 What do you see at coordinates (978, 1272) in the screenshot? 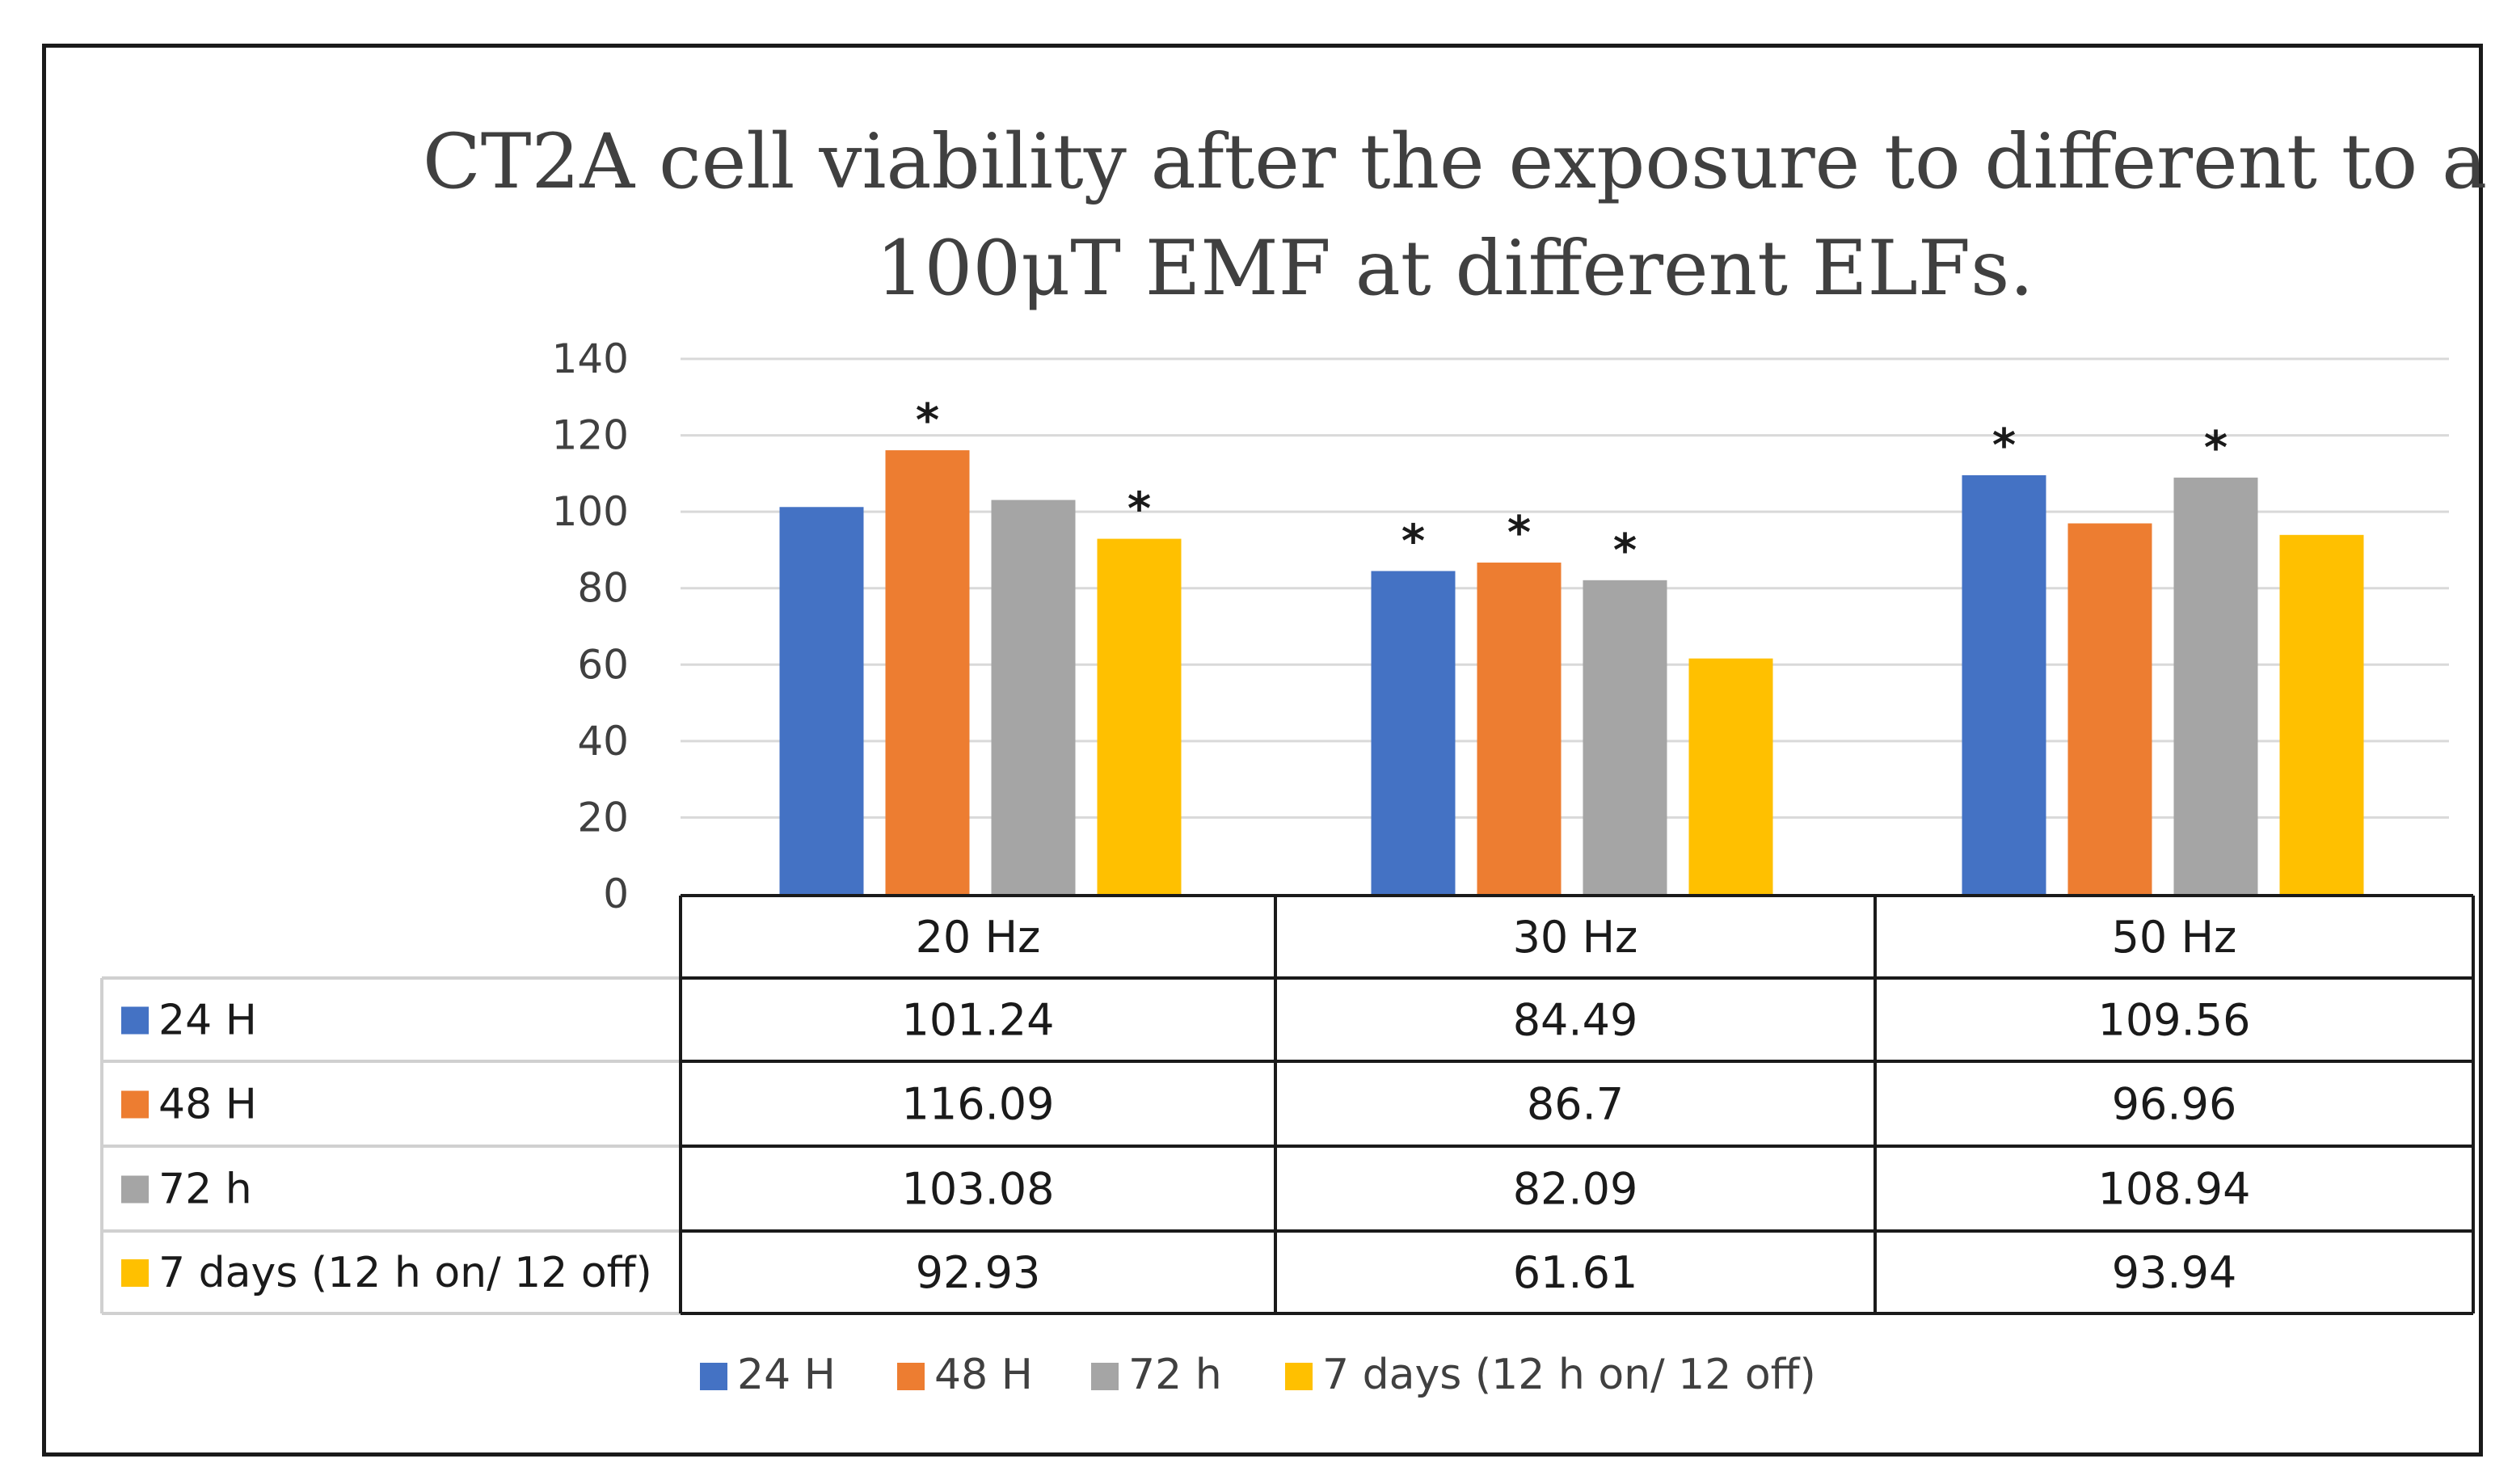
I see `table-value-cell: 92.93` at bounding box center [978, 1272].